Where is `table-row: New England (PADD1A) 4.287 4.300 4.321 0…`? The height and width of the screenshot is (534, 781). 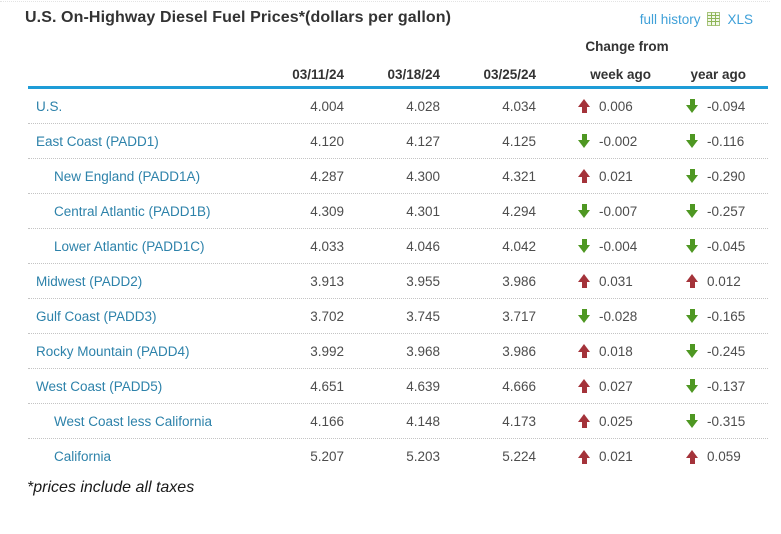 table-row: New England (PADD1A) 4.287 4.300 4.321 0… is located at coordinates (398, 176).